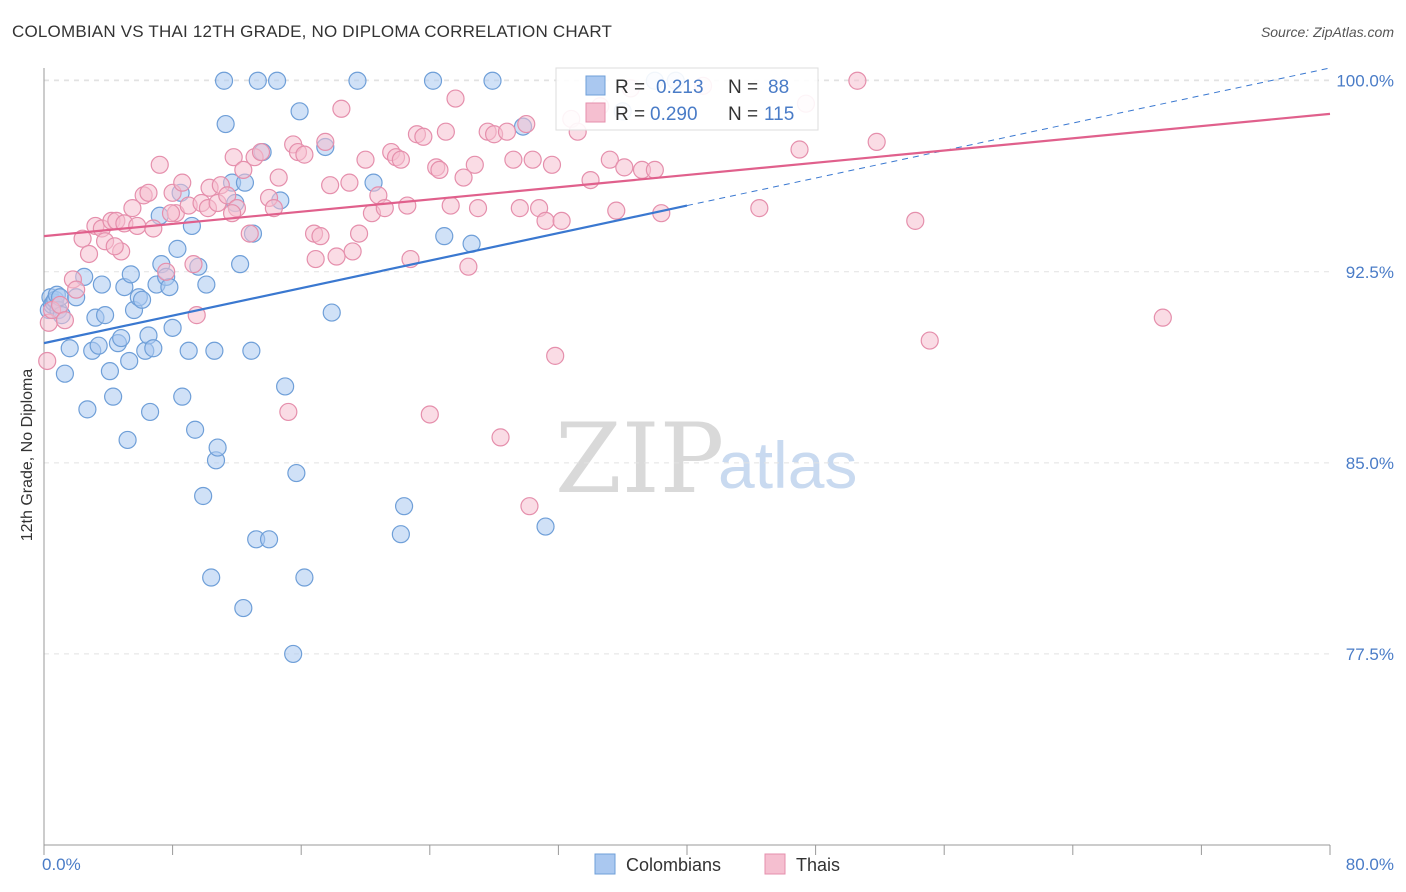 The width and height of the screenshot is (1406, 892). I want to click on legend-bottom: Colombians Thais, so click(717, 864).